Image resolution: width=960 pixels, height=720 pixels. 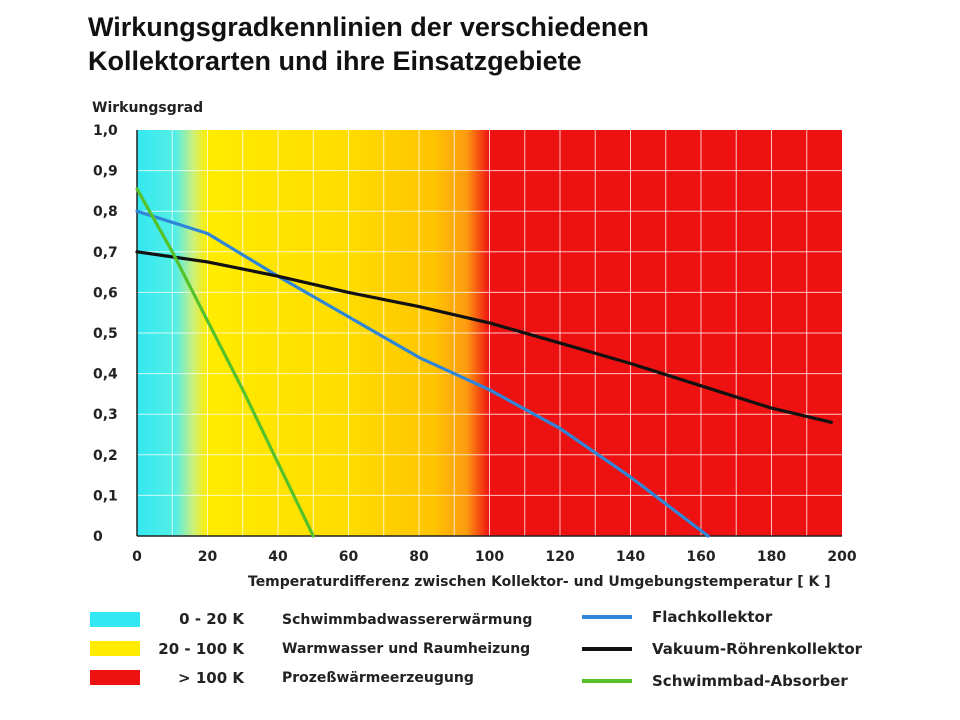 What do you see at coordinates (137, 557) in the screenshot?
I see `x-tick-label: 0` at bounding box center [137, 557].